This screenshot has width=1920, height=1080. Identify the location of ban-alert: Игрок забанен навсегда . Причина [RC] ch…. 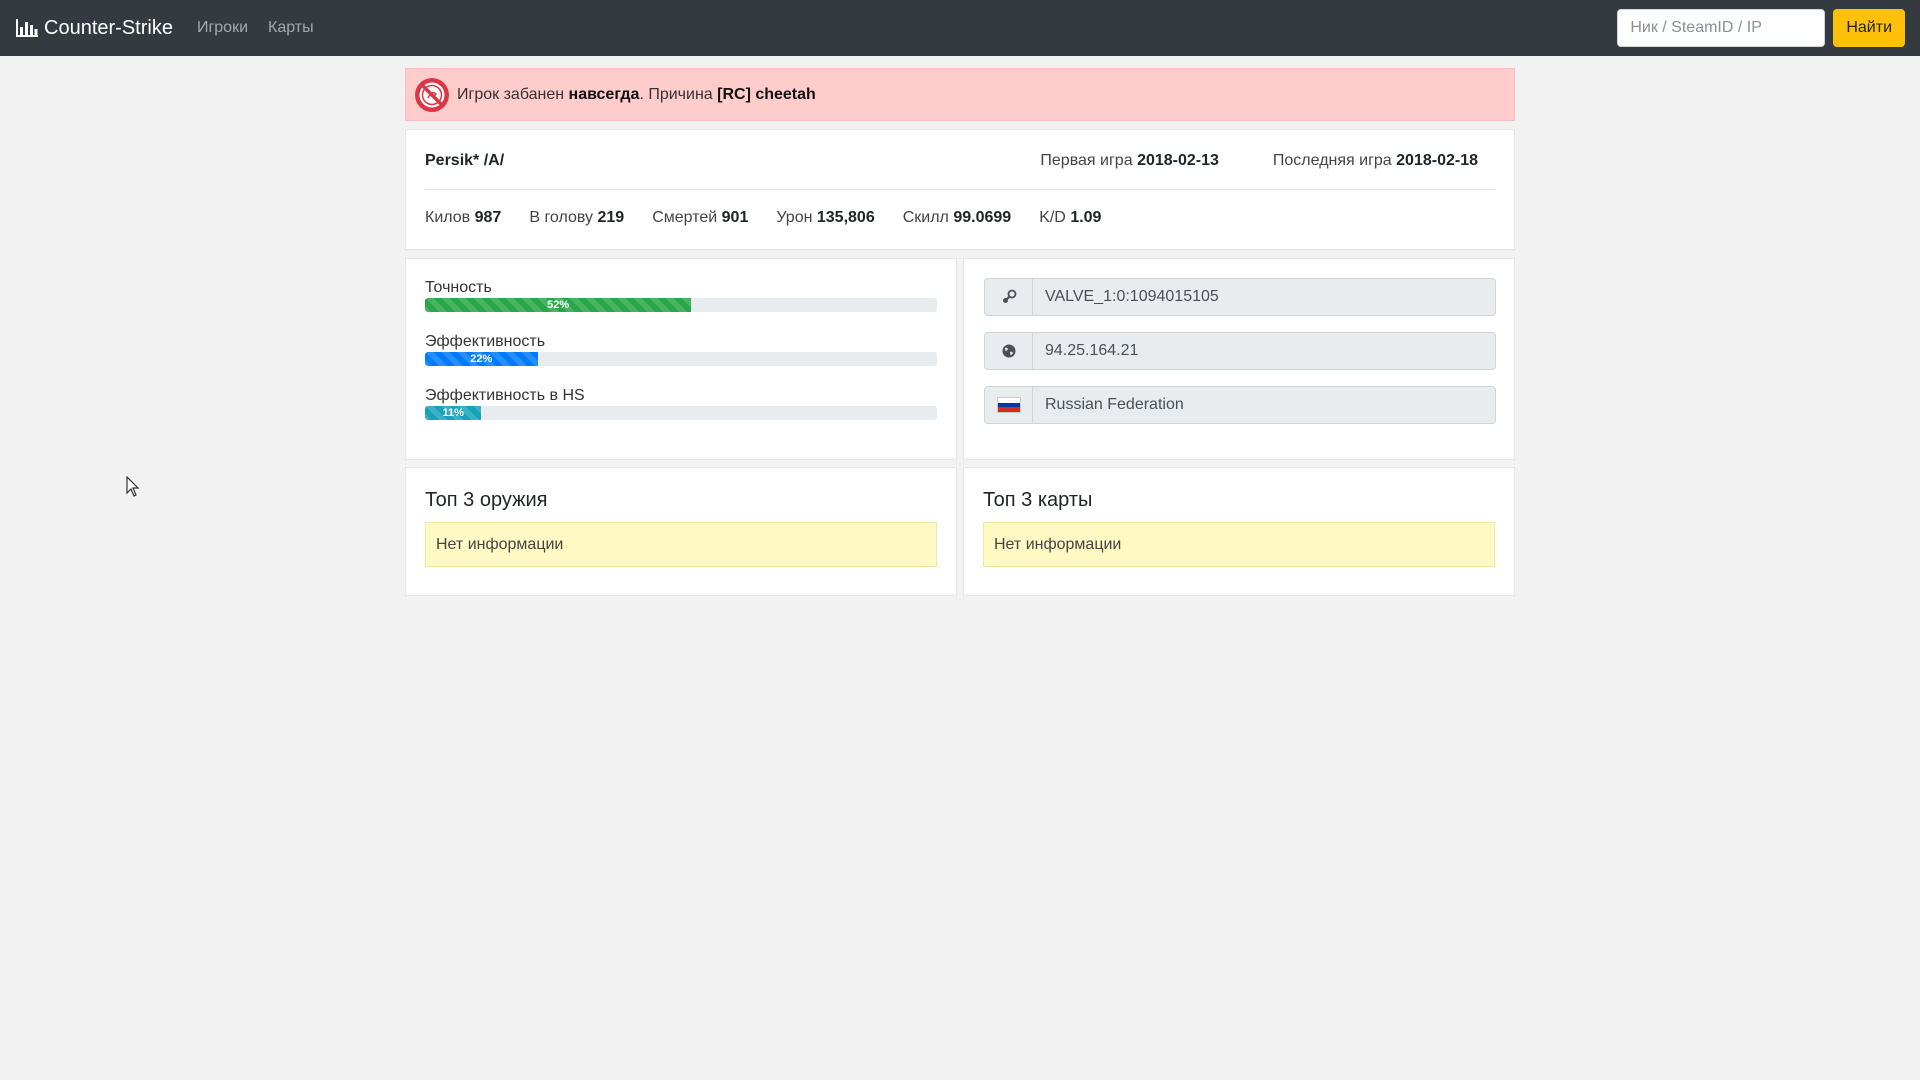
(960, 94).